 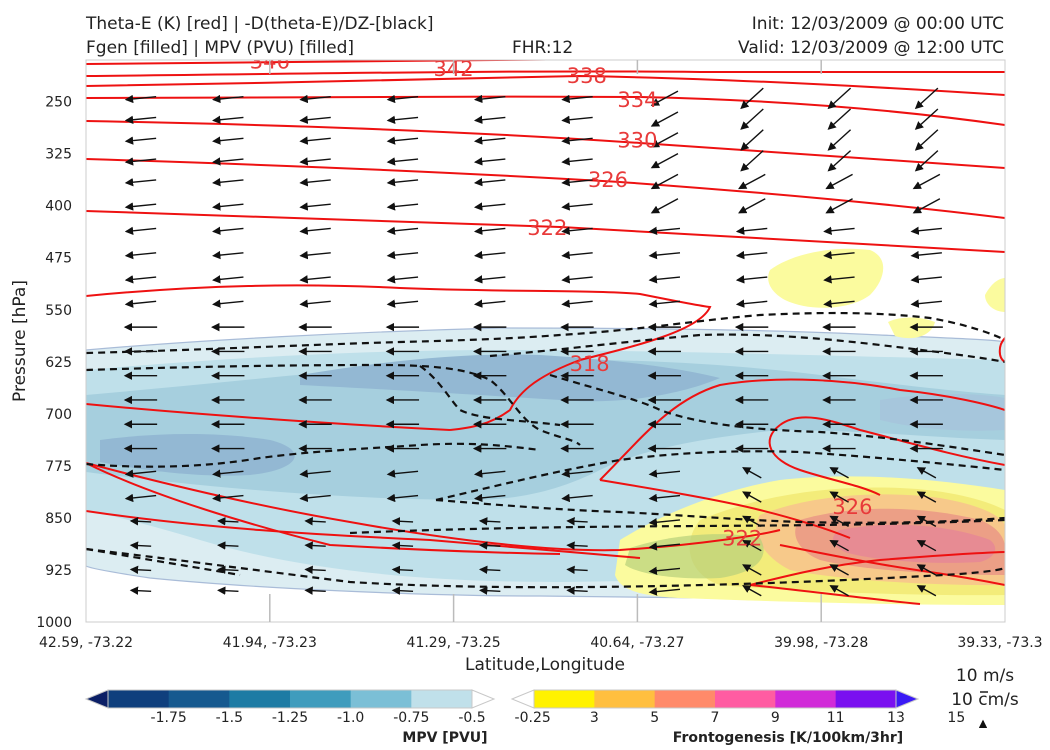 I want to click on theta-e-label: 330, so click(x=637, y=140).